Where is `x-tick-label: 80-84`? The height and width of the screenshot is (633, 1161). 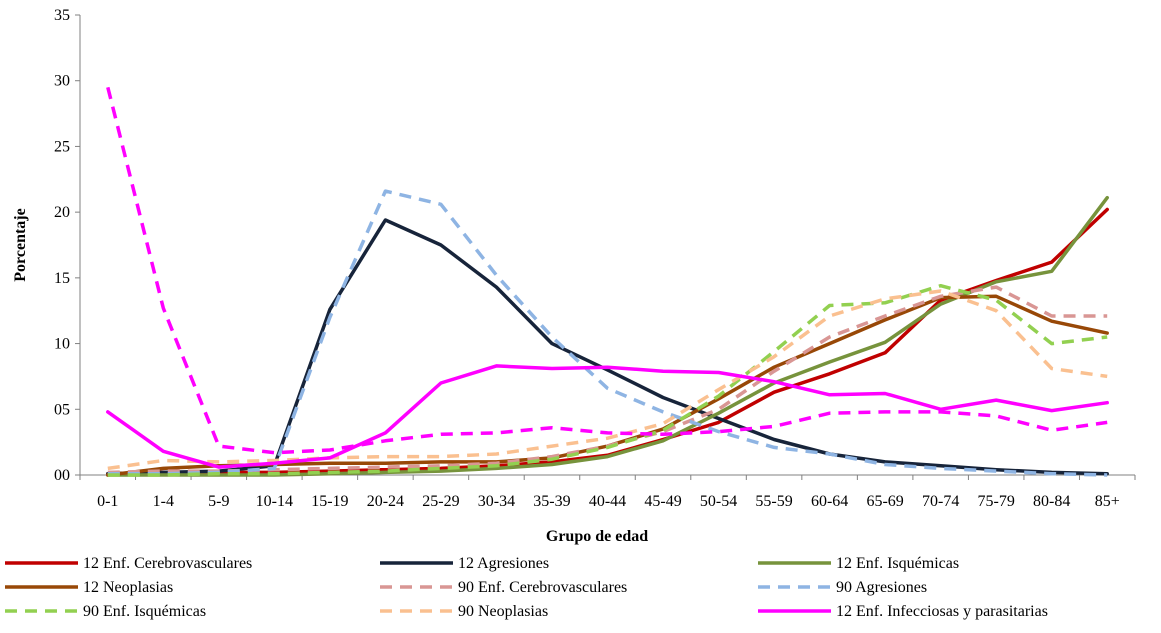
x-tick-label: 80-84 is located at coordinates (1051, 501).